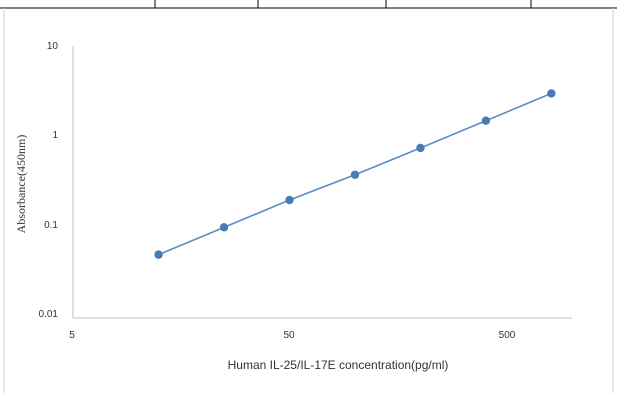  What do you see at coordinates (72, 335) in the screenshot?
I see `x-tick-label: 5` at bounding box center [72, 335].